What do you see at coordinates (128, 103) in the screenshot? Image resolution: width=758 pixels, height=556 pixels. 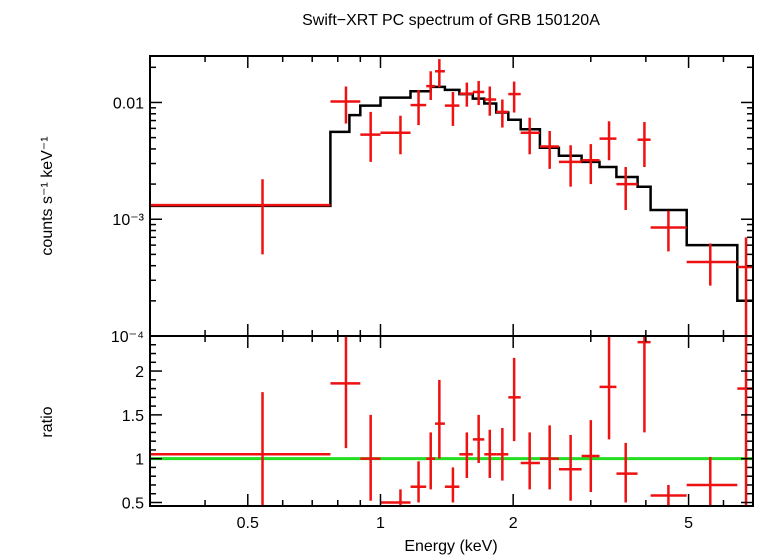 I see `y-tick-label: 0.01` at bounding box center [128, 103].